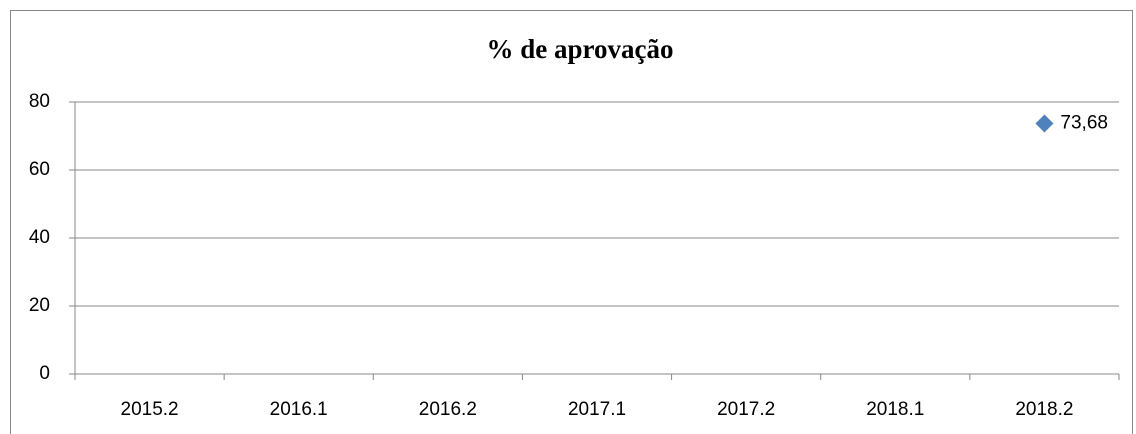 The width and height of the screenshot is (1136, 434). I want to click on chart-title: % de aprovação, so click(580, 49).